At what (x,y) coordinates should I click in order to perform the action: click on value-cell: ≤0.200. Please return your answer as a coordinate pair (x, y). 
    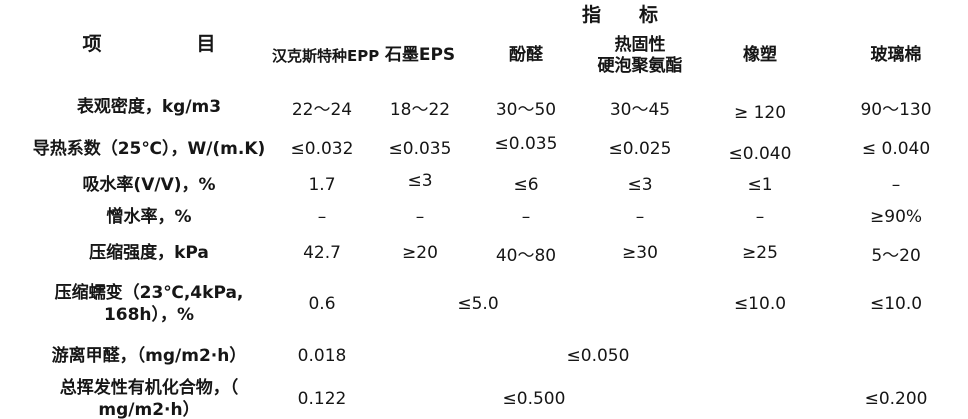
    Looking at the image, I should click on (896, 399).